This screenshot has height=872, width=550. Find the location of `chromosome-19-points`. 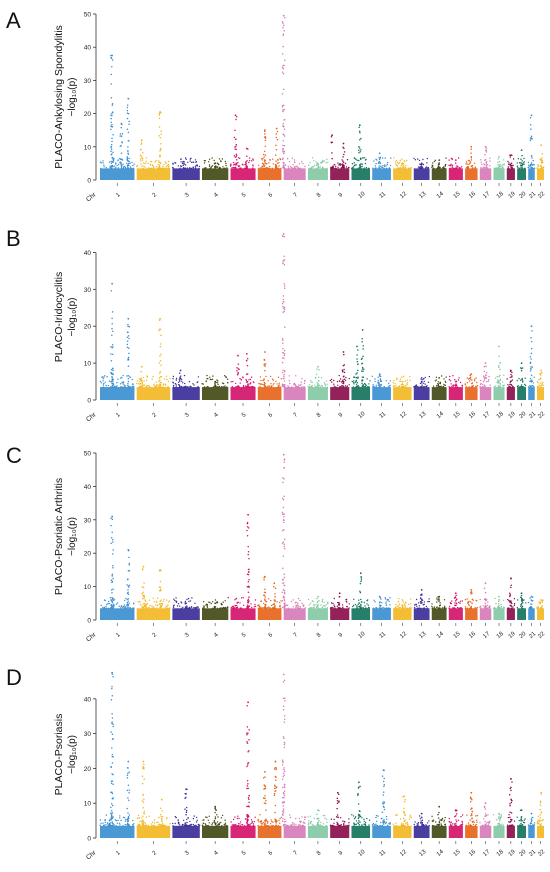

chromosome-19-points is located at coordinates (510, 384).